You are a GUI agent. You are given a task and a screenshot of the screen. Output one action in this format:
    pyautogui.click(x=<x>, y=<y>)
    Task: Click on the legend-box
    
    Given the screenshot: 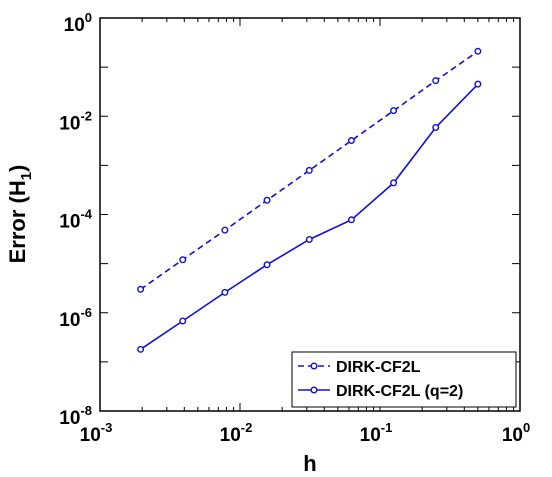 What is the action you would take?
    pyautogui.click(x=404, y=379)
    